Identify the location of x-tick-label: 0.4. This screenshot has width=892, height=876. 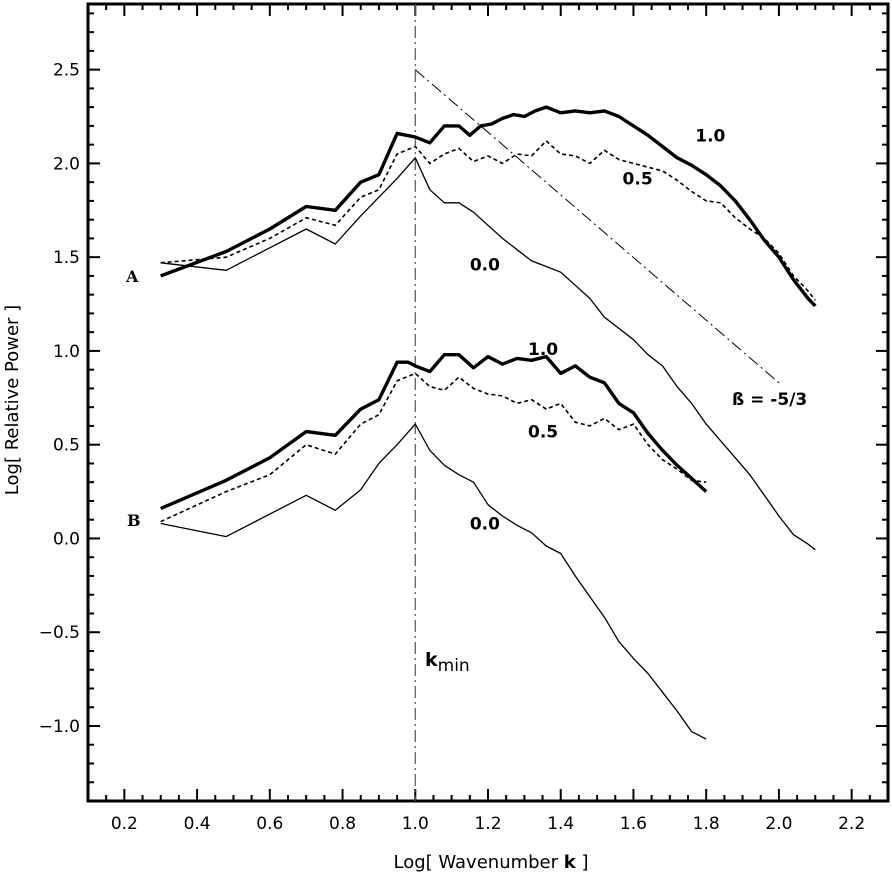
(197, 824).